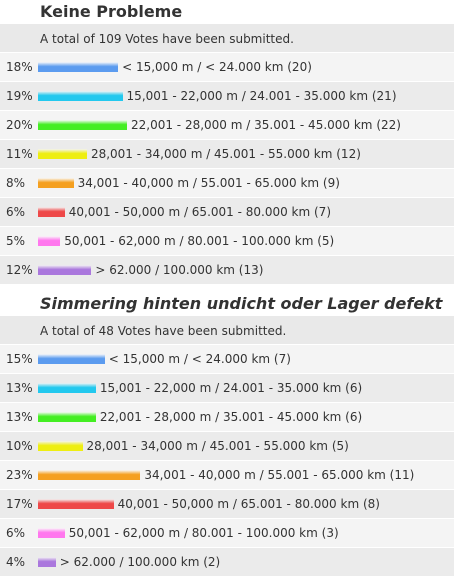  Describe the element at coordinates (111, 11) in the screenshot. I see `poll-title: Keine Probleme` at that location.